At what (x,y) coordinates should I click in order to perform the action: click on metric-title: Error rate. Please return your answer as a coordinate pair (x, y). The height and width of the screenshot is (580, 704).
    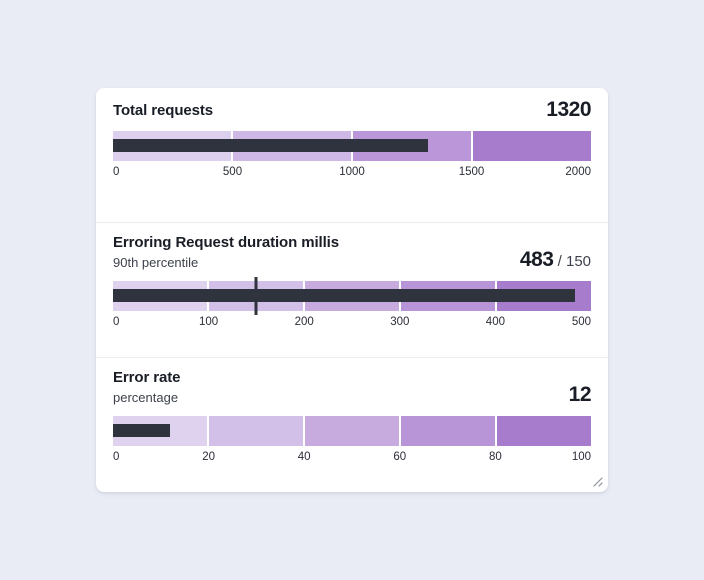
    Looking at the image, I should click on (147, 377).